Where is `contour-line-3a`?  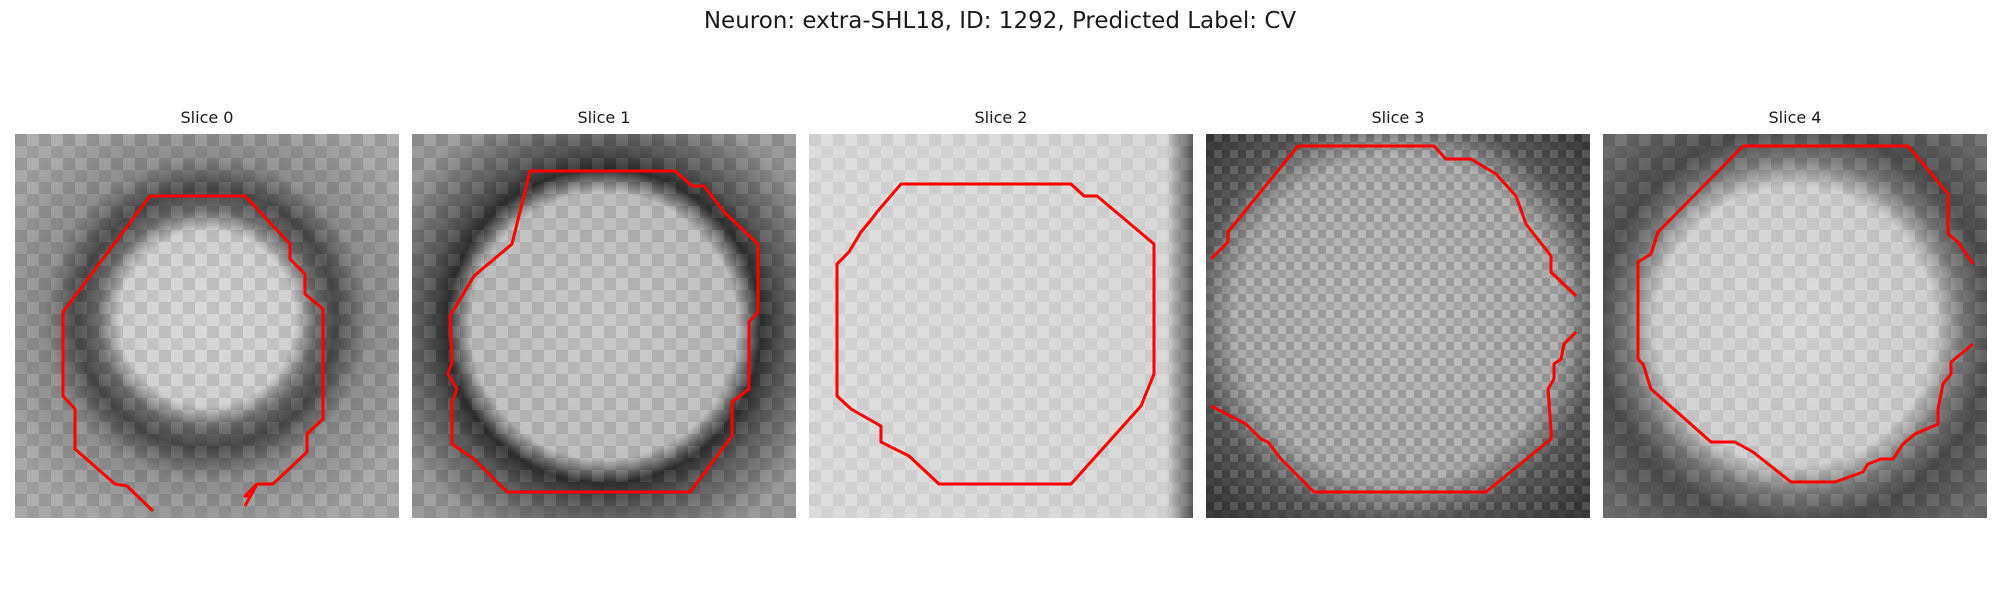
contour-line-3a is located at coordinates (1393, 221).